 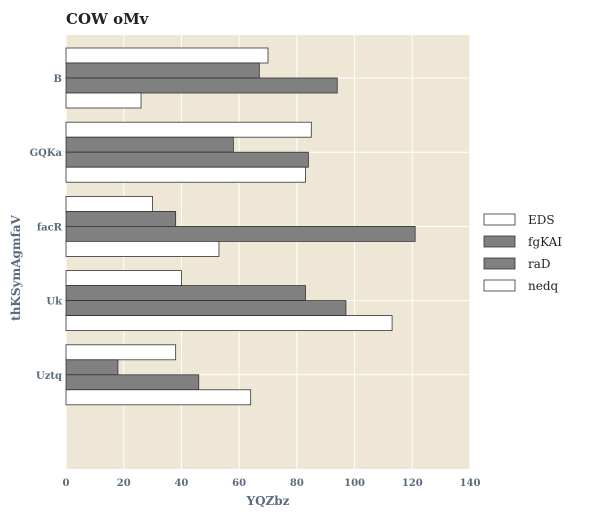 What do you see at coordinates (499, 285) in the screenshot?
I see `legend-swatch-nedq` at bounding box center [499, 285].